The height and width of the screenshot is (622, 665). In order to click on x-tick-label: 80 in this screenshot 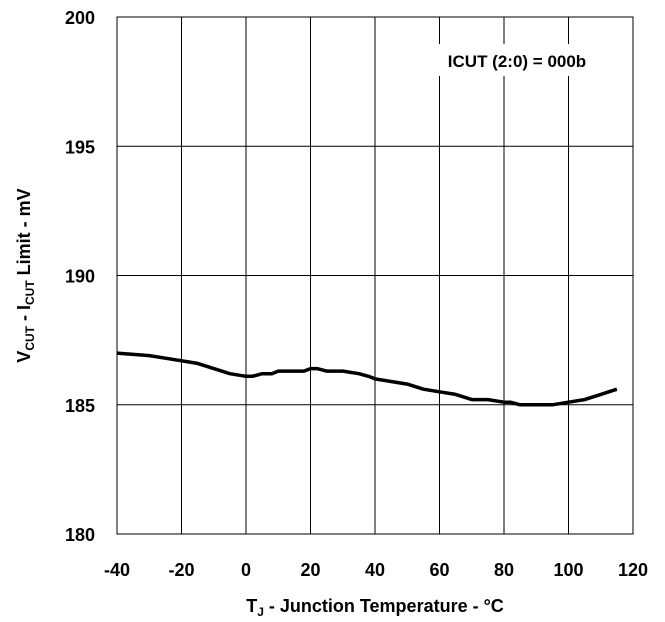, I will do `click(504, 570)`.